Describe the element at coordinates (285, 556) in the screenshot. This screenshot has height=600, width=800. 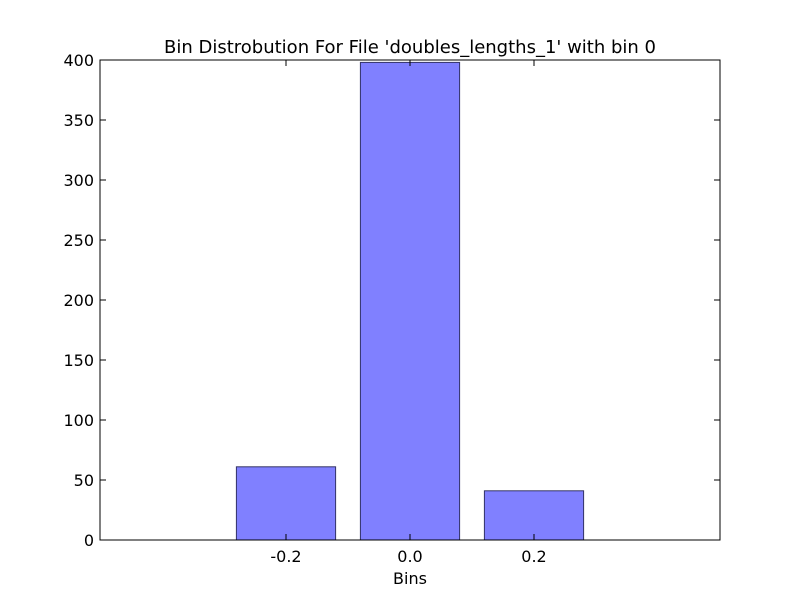
I see `x-tick-label: -0.2` at that location.